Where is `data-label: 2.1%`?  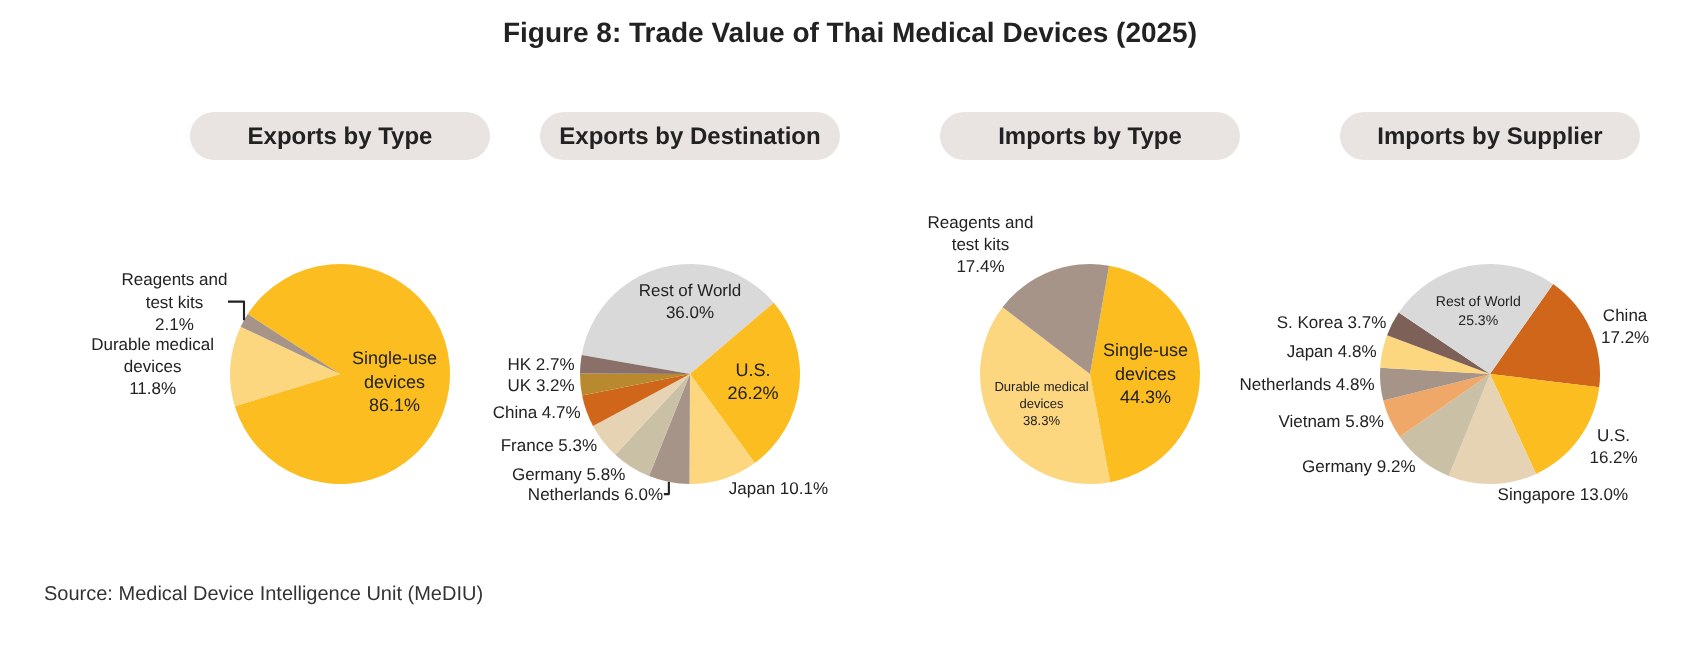 data-label: 2.1% is located at coordinates (175, 323).